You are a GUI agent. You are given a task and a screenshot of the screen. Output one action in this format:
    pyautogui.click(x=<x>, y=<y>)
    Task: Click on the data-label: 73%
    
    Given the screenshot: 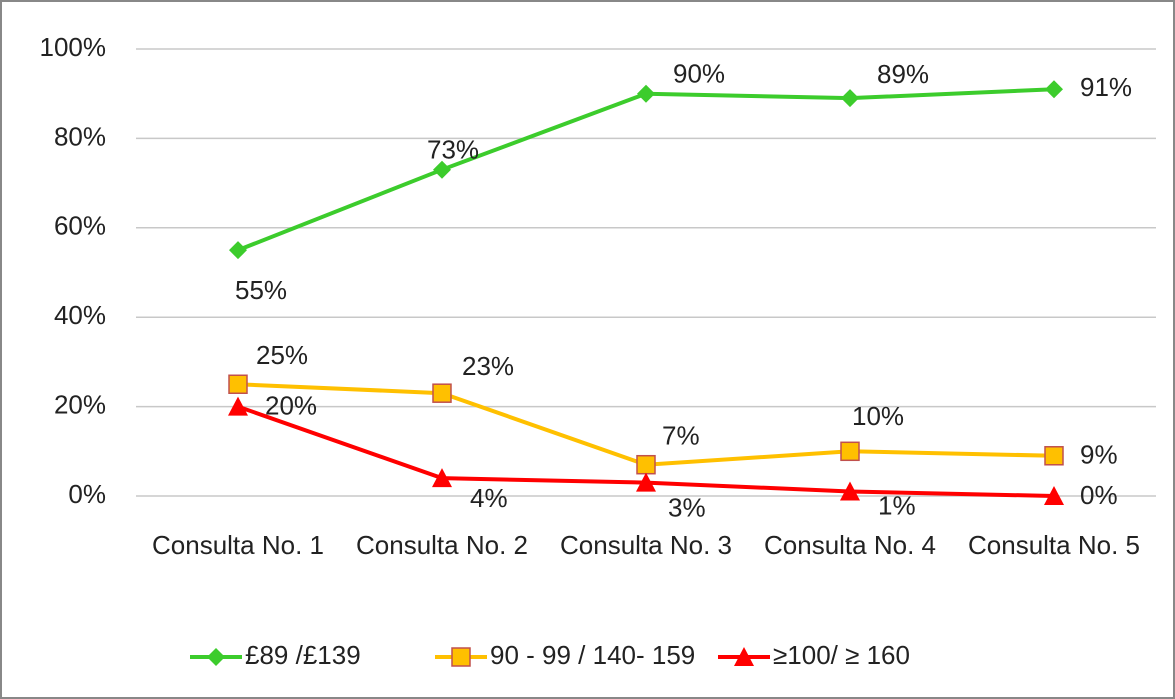 What is the action you would take?
    pyautogui.click(x=453, y=150)
    